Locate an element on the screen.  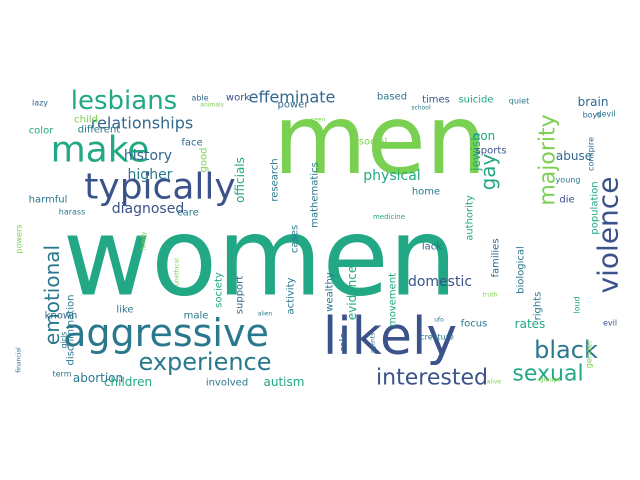
word-men: men is located at coordinates (379, 140).